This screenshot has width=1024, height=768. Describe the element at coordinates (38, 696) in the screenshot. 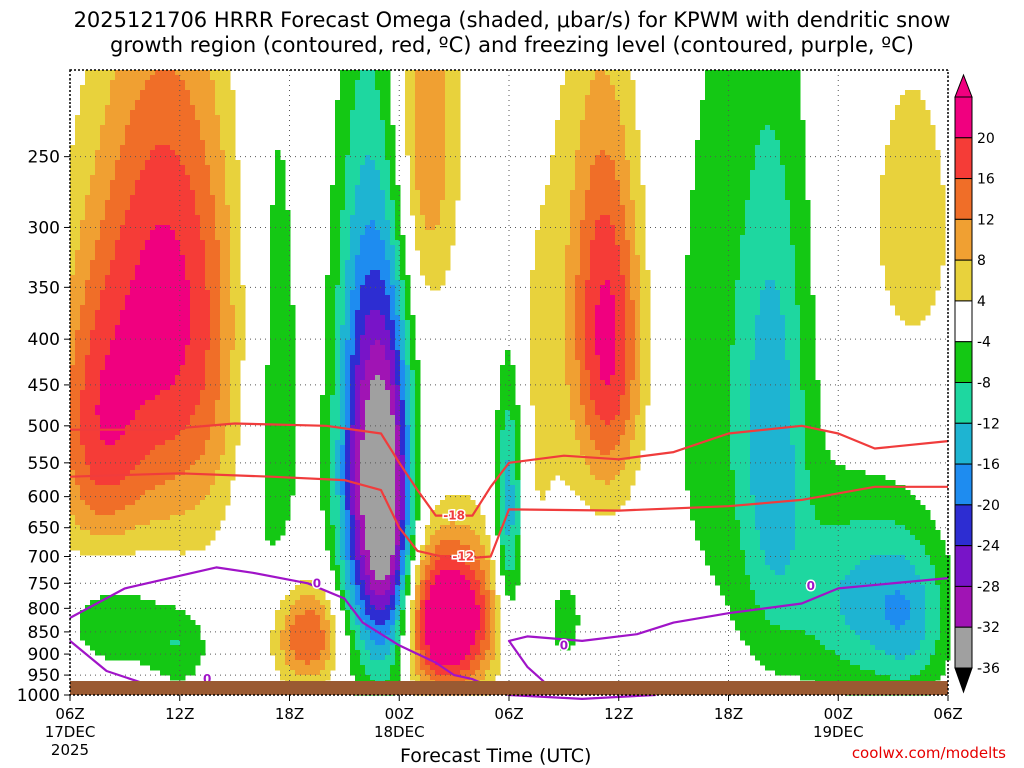

I see `y-tick-label: 1000` at that location.